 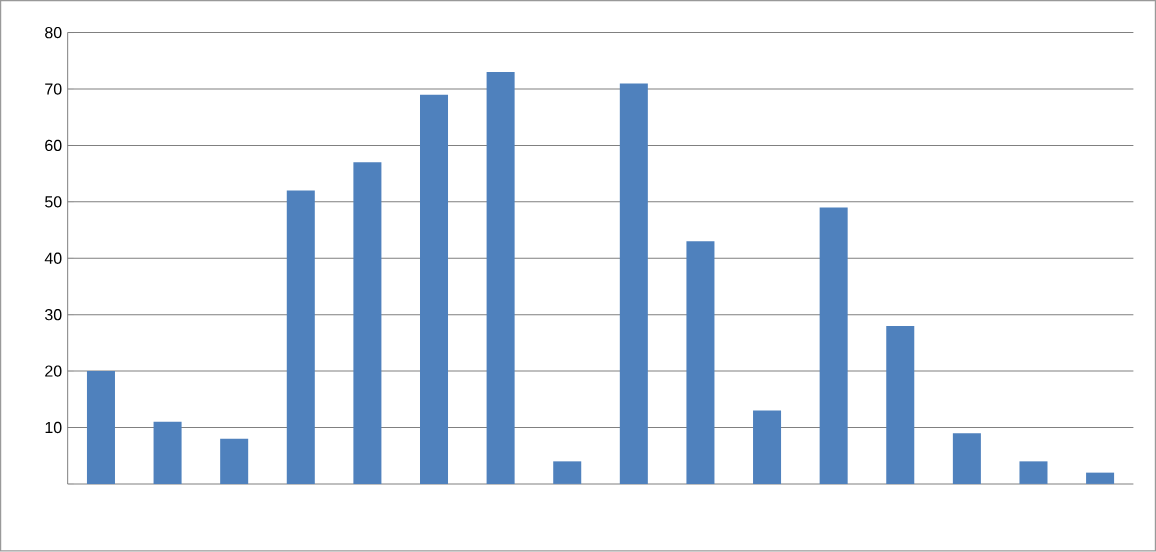 What do you see at coordinates (53, 371) in the screenshot?
I see `y-tick-label: 20` at bounding box center [53, 371].